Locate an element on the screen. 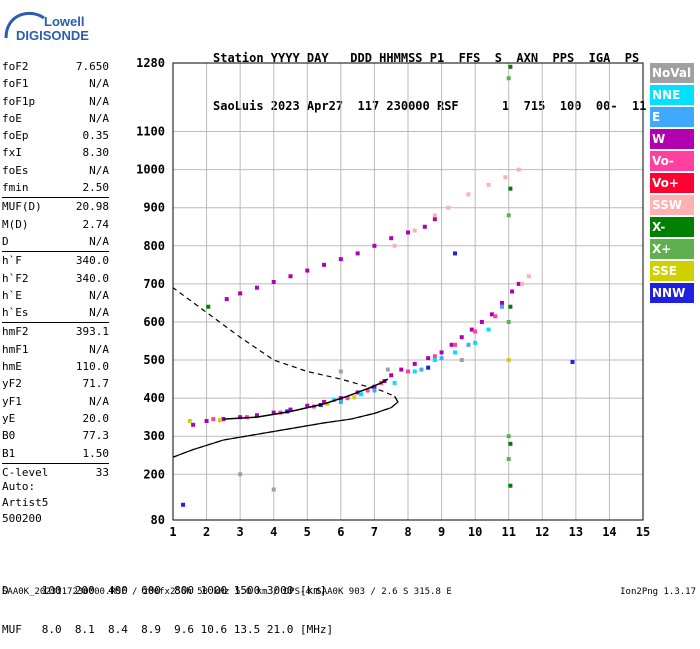 This screenshot has height=649, width=700. logo-arc is located at coordinates (24, 25).